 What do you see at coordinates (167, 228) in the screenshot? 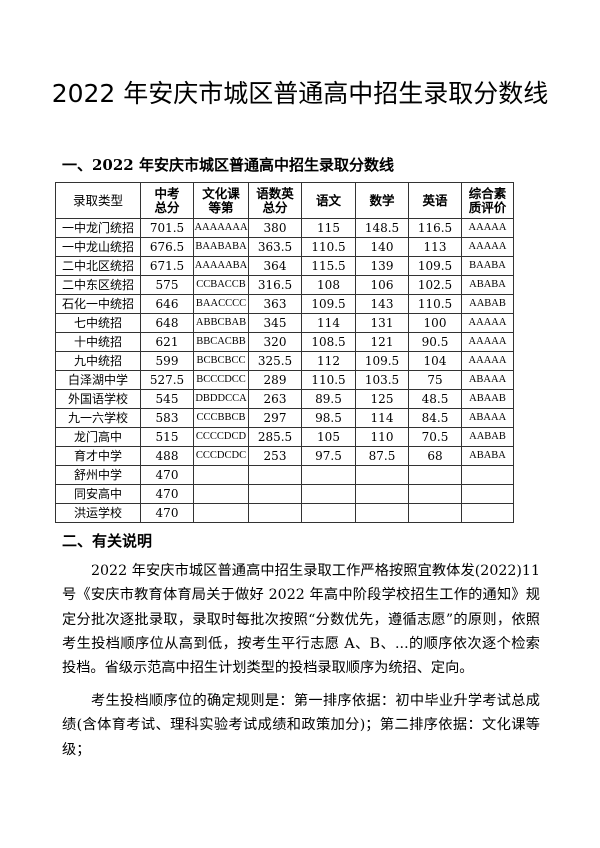
I see `table-cell: 701.5` at bounding box center [167, 228].